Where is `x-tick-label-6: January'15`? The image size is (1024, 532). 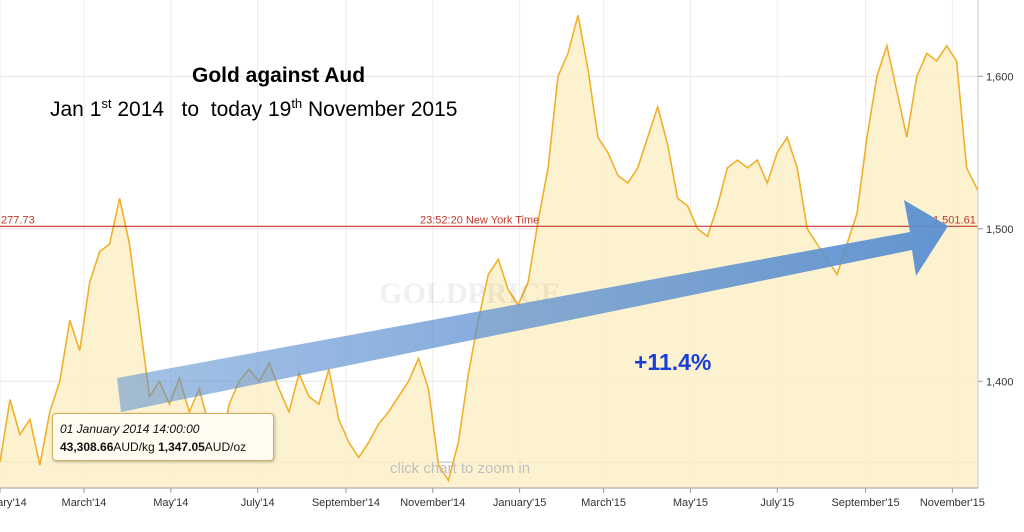
x-tick-label-6: January'15 is located at coordinates (519, 503).